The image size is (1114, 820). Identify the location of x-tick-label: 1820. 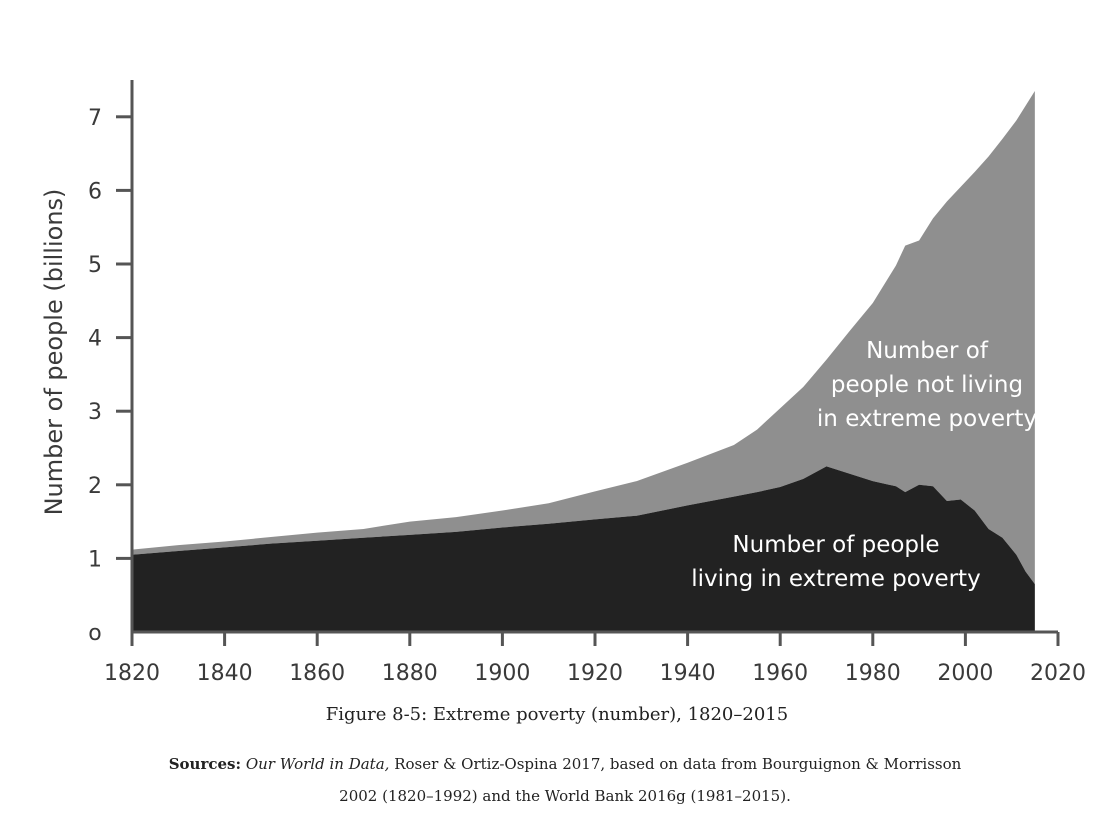
(132, 673).